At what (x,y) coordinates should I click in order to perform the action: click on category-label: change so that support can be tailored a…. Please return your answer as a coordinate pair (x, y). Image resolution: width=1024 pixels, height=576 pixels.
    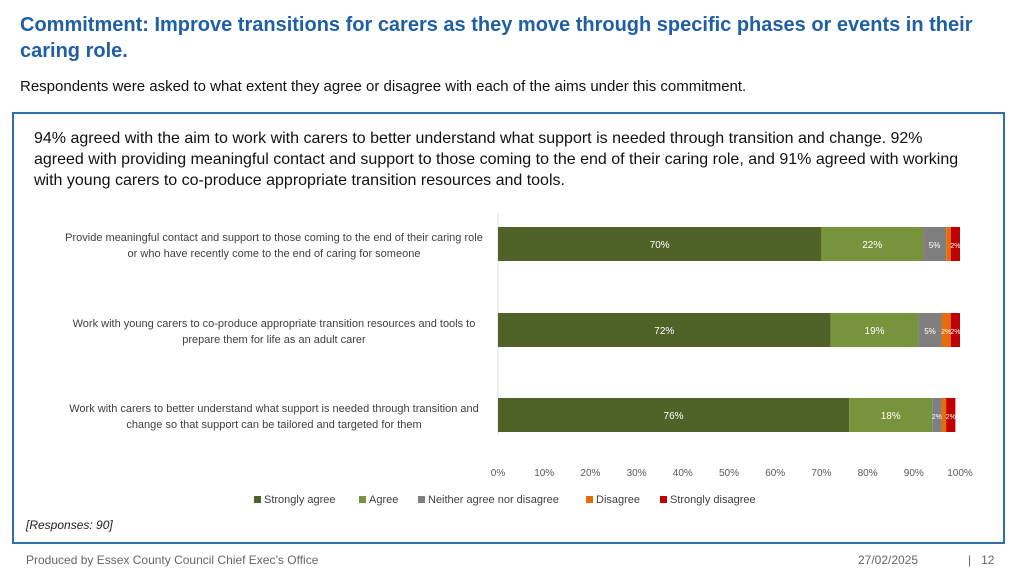
    Looking at the image, I should click on (273, 425).